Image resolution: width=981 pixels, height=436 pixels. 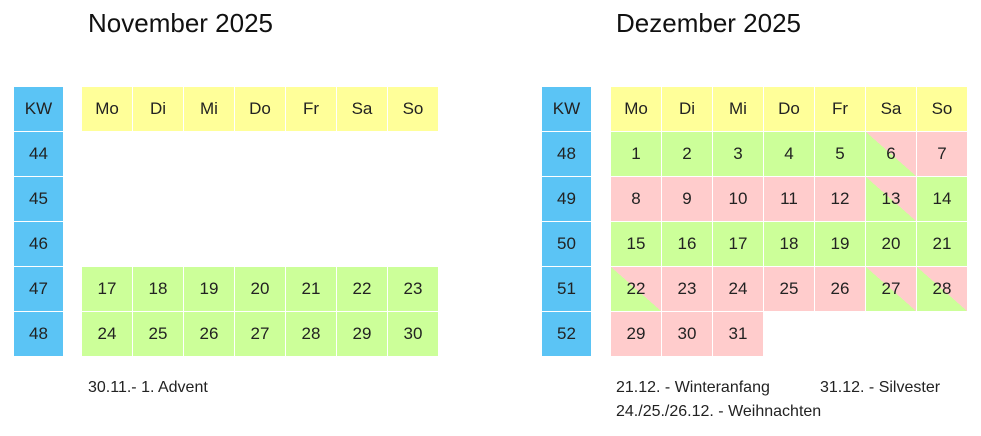 I want to click on november-day-cell: 22, so click(x=362, y=289).